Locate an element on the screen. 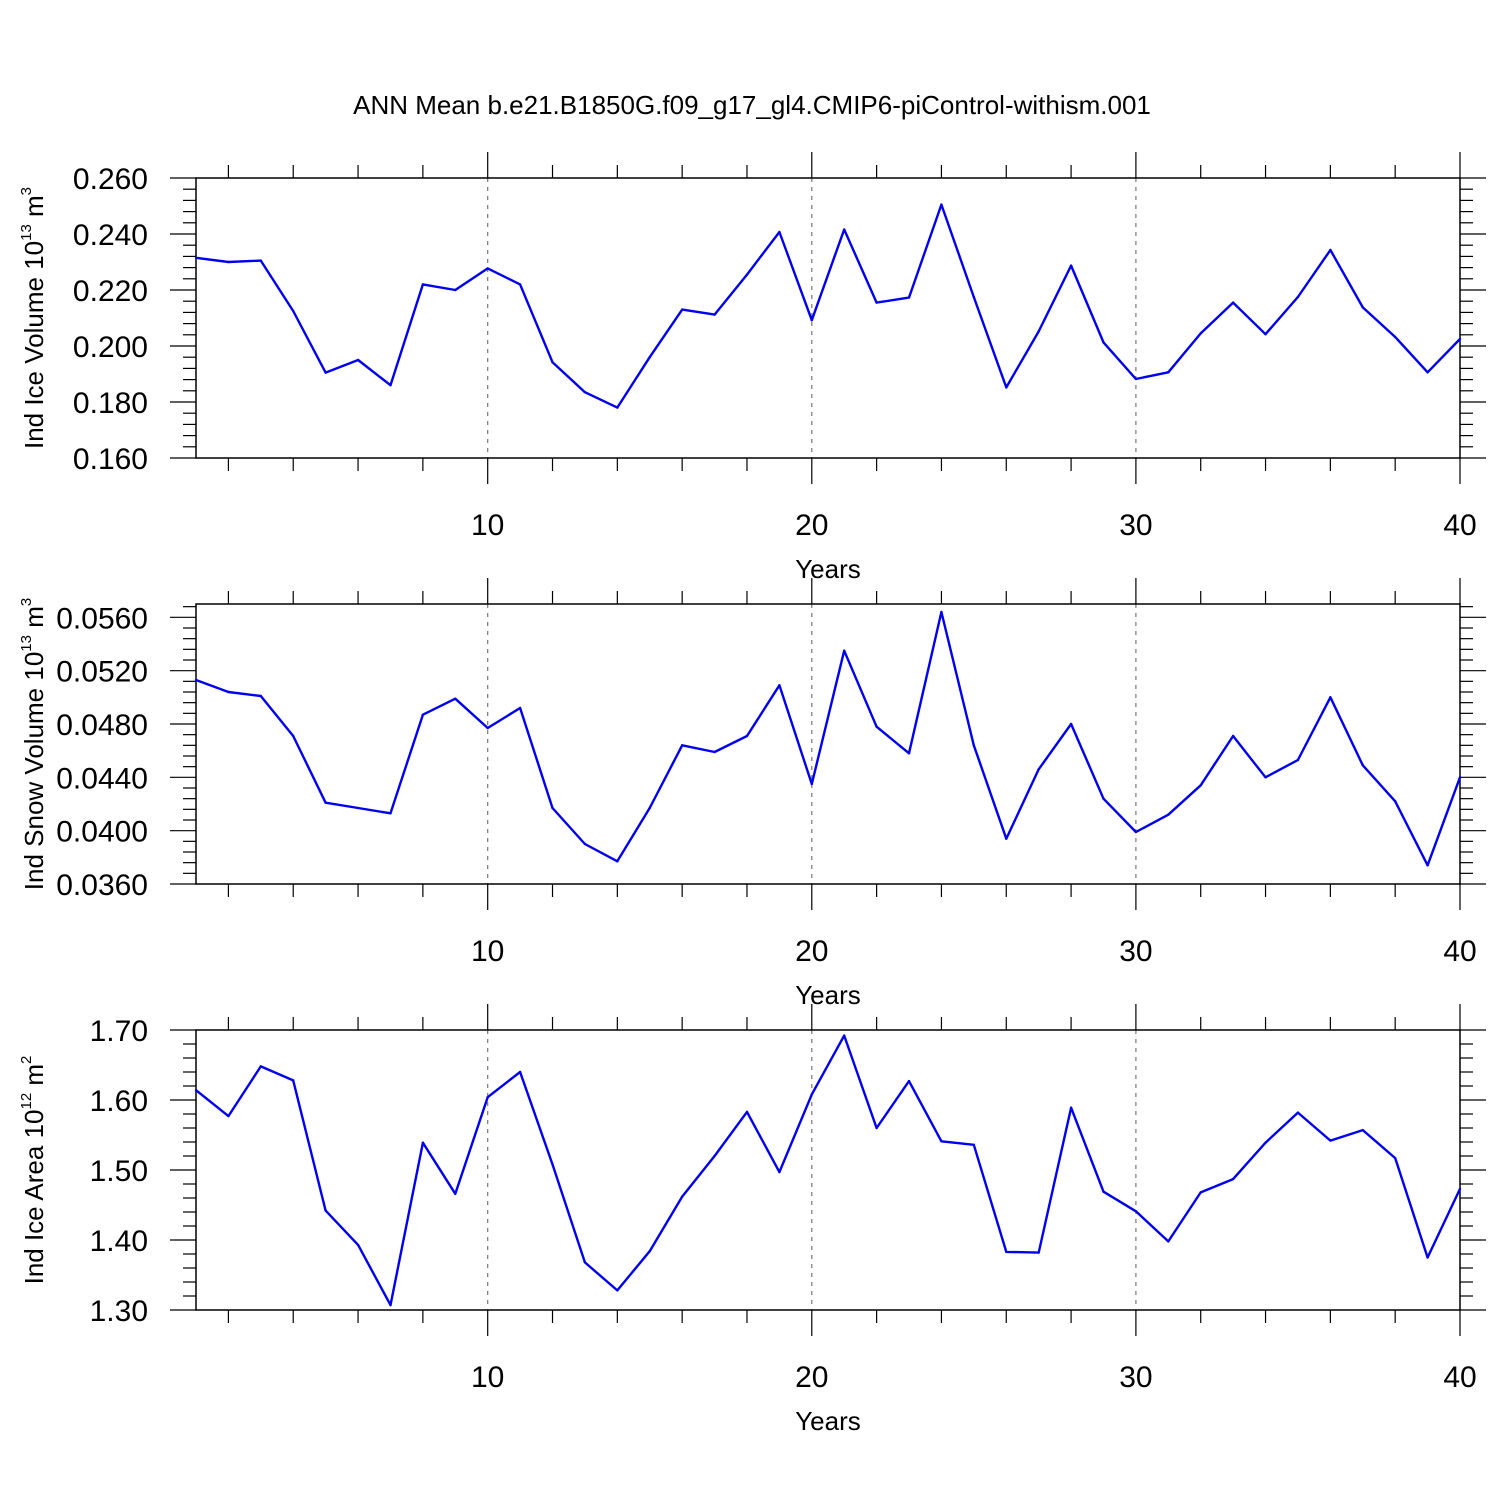 Image resolution: width=1500 pixels, height=1500 pixels. y-axis-label: Ind Ice Area 1012 m2 is located at coordinates (33, 1170).